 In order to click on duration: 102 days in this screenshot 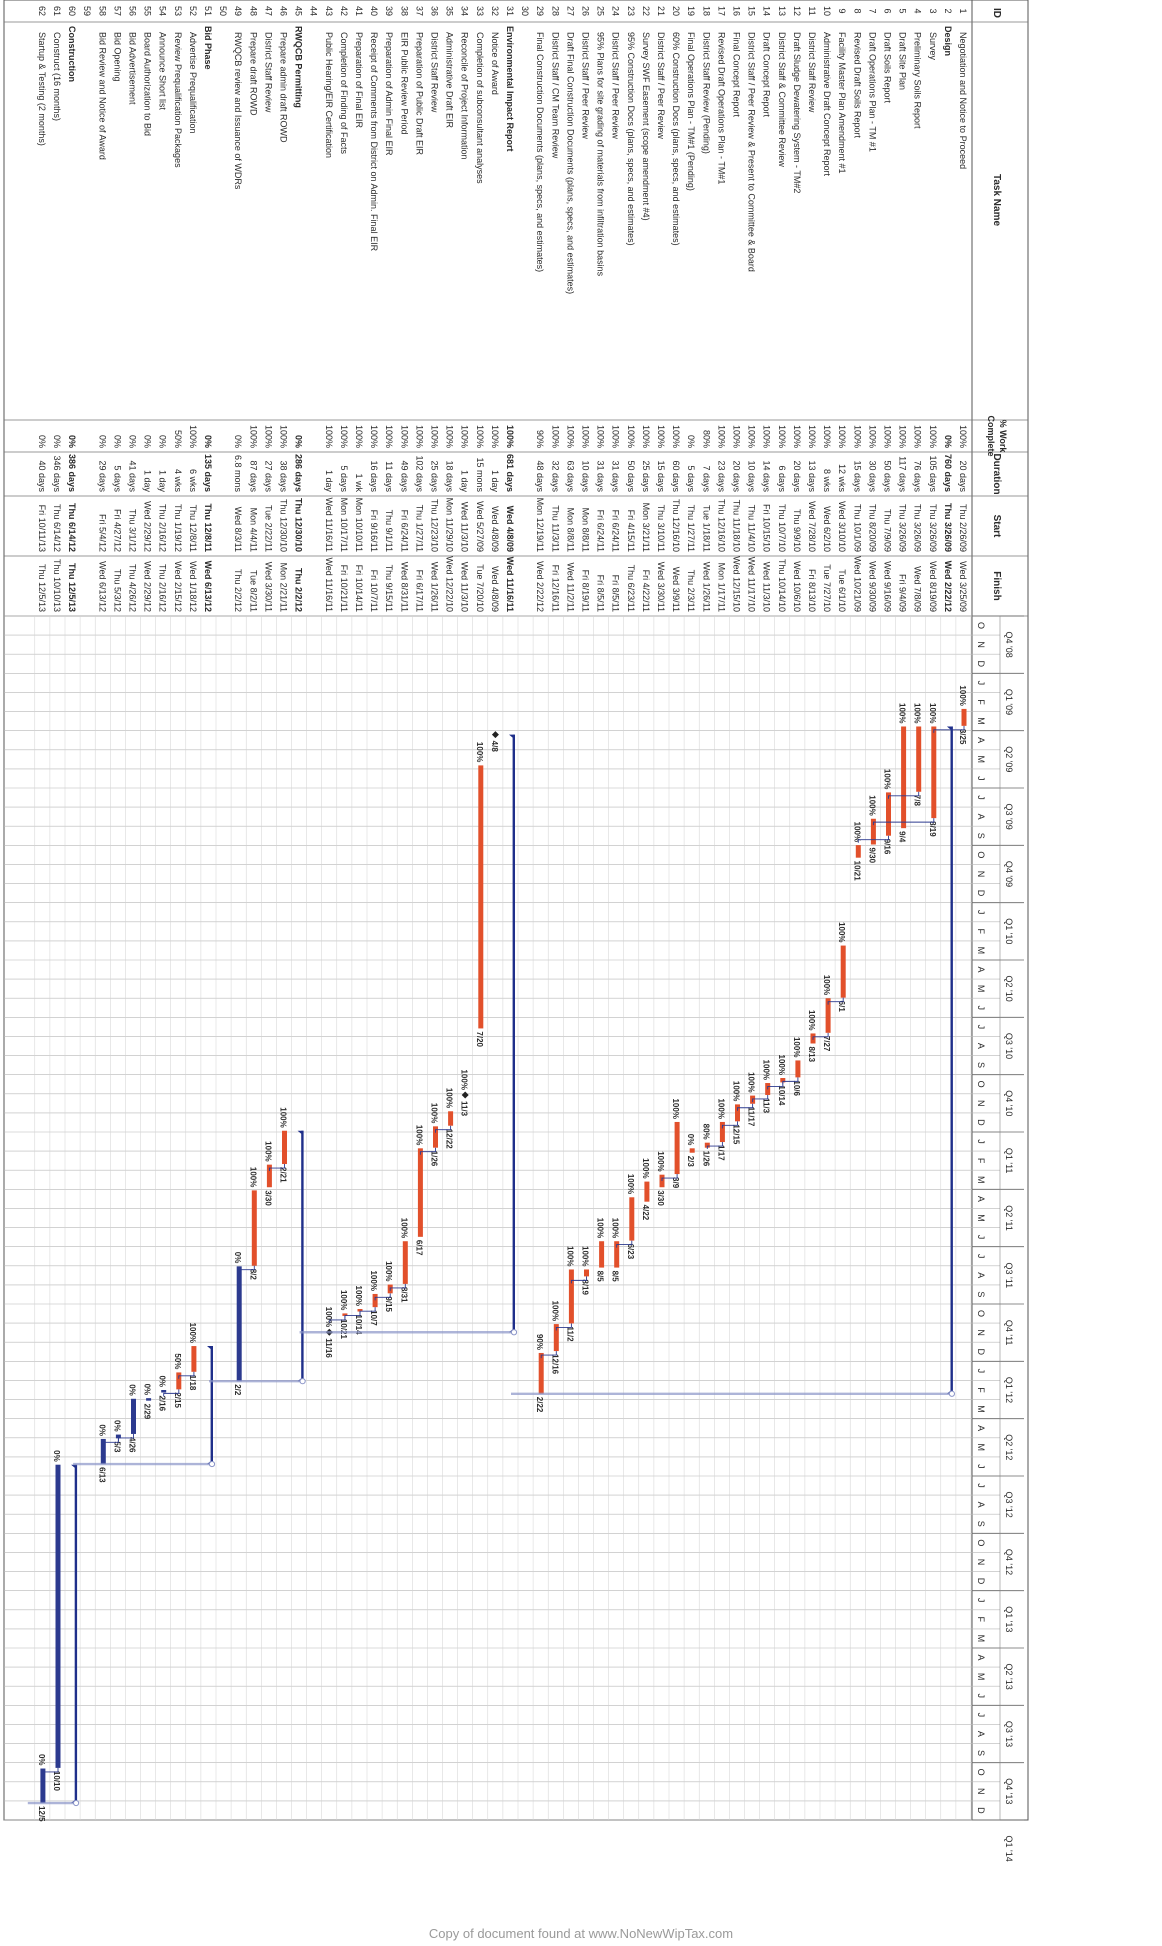, I will do `click(419, 473)`.